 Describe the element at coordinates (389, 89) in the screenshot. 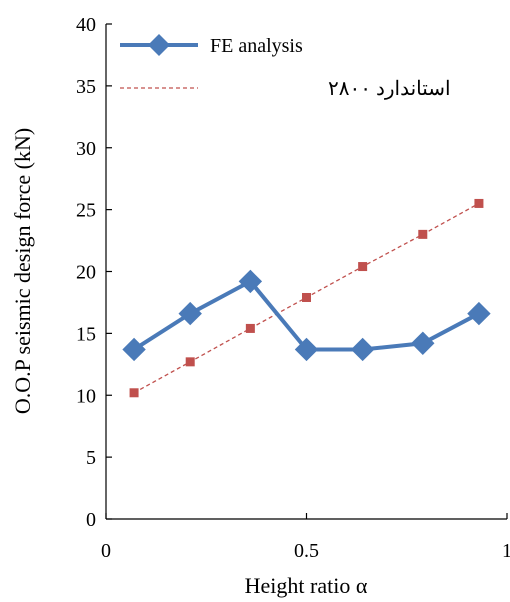

I see `legend-standard-2800-label: استاندارد ۲۸۰۰` at that location.